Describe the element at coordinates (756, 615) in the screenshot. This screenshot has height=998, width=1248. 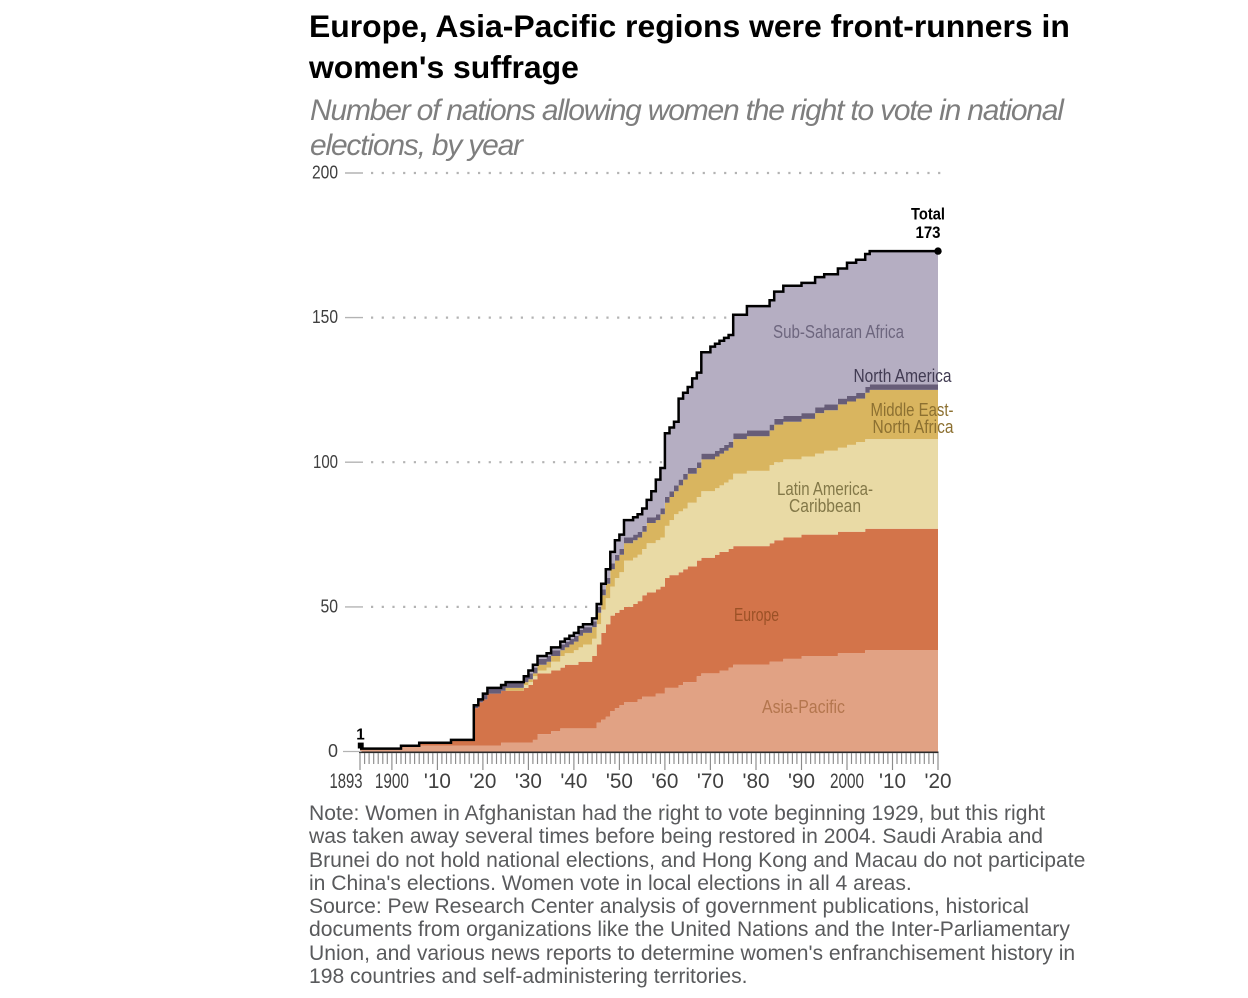
I see `svg-text: Europe` at that location.